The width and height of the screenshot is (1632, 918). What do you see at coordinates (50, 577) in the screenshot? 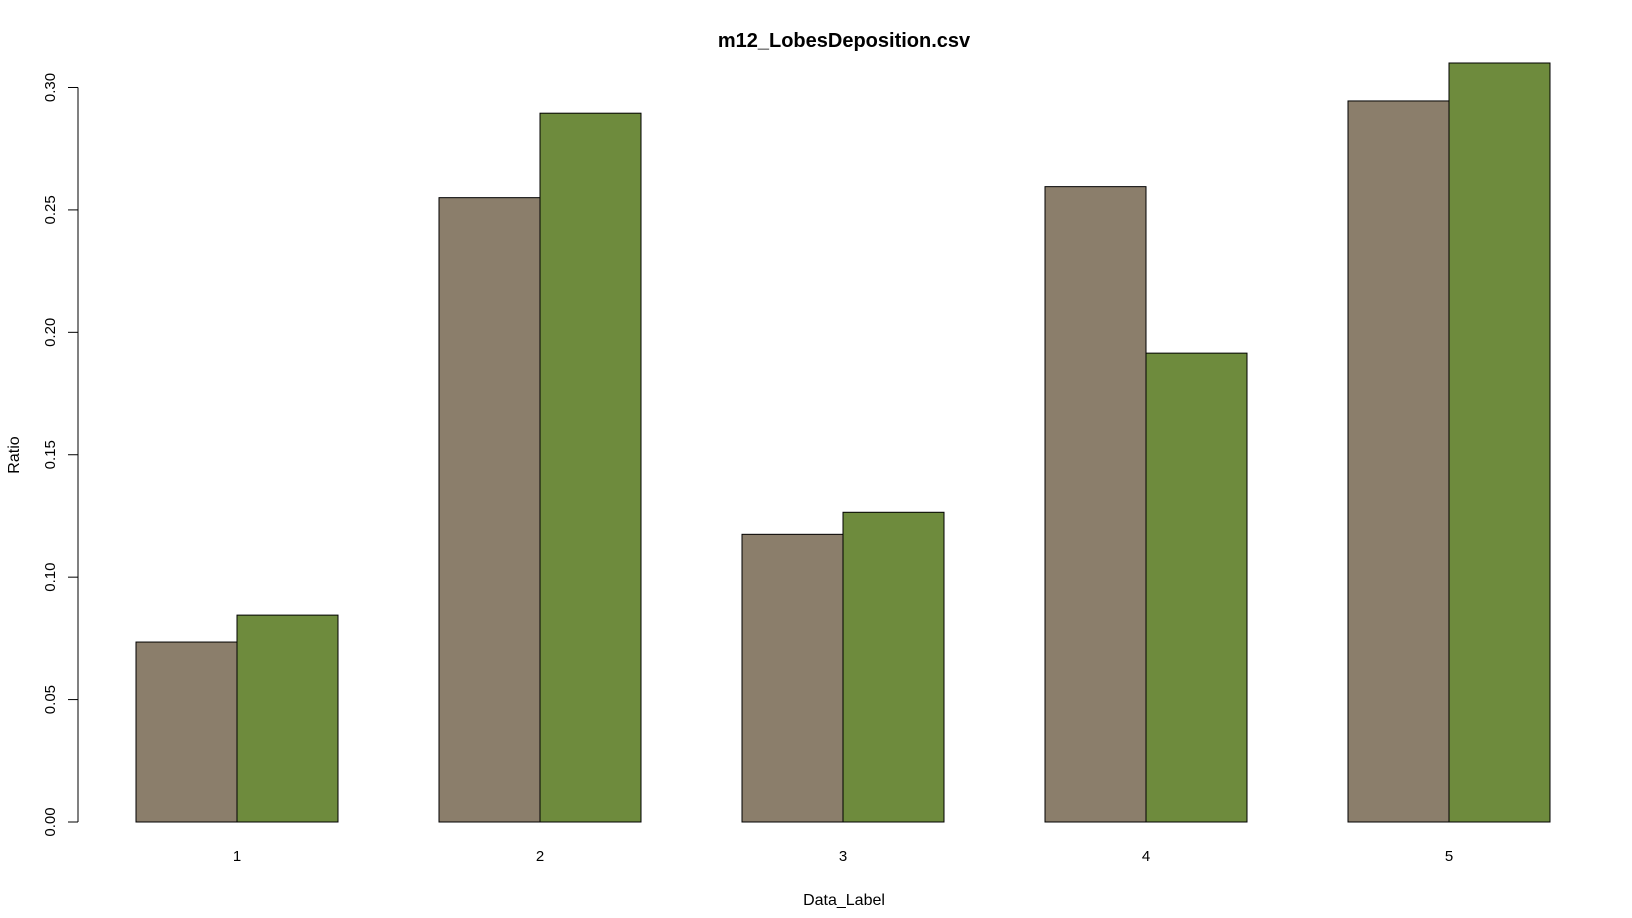
I see `y-tick-label: 0.10` at bounding box center [50, 577].